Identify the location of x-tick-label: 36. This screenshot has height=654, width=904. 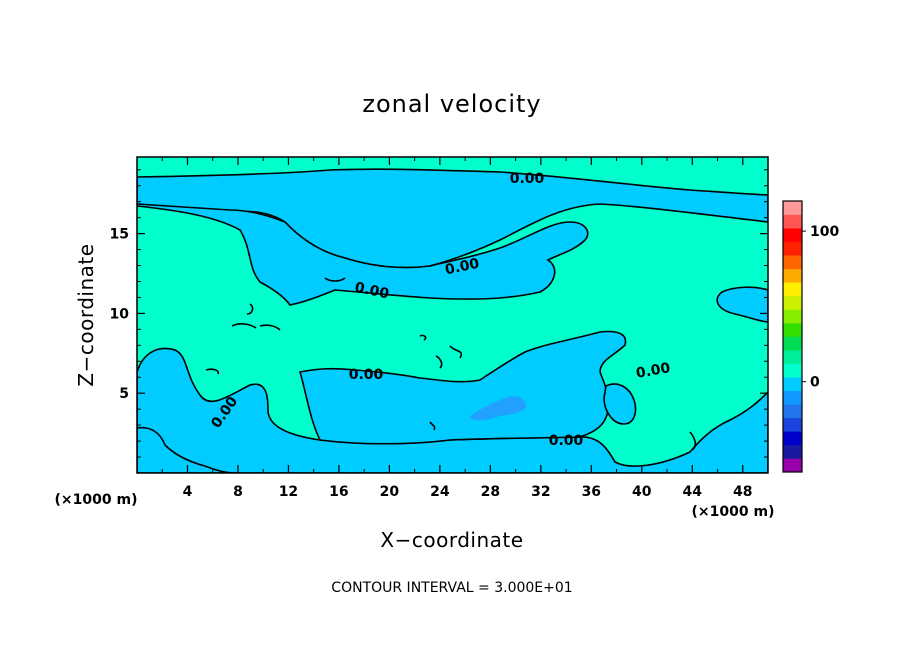
(591, 492).